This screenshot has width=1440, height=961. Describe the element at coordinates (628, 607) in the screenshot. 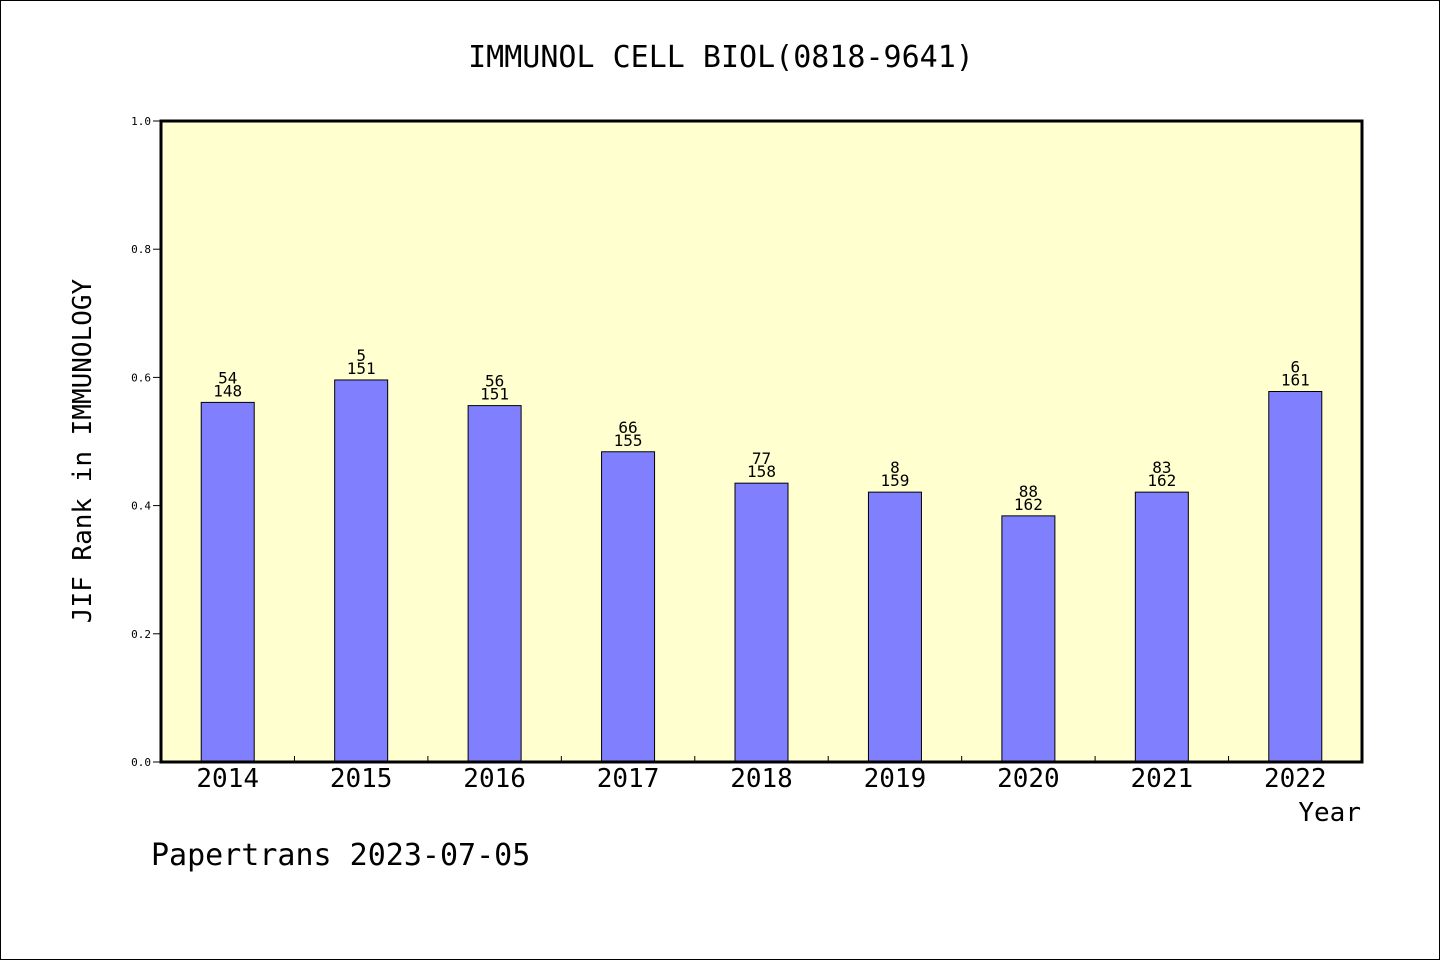

I see `bar-2017` at that location.